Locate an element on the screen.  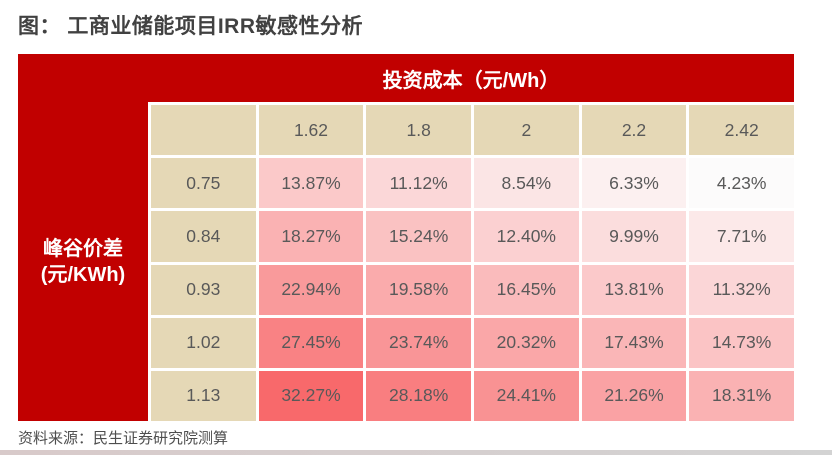
figure-title: 图： 工商业储能项目IRR敏感性分析 is located at coordinates (190, 26).